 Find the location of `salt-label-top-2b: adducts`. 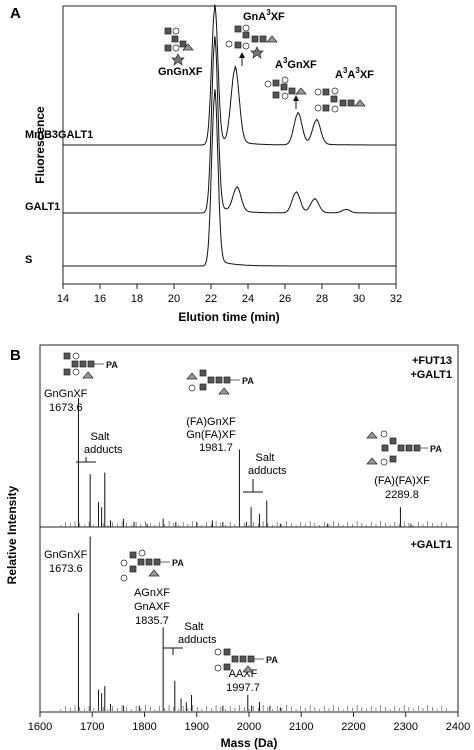

salt-label-top-2b: adducts is located at coordinates (267, 471).